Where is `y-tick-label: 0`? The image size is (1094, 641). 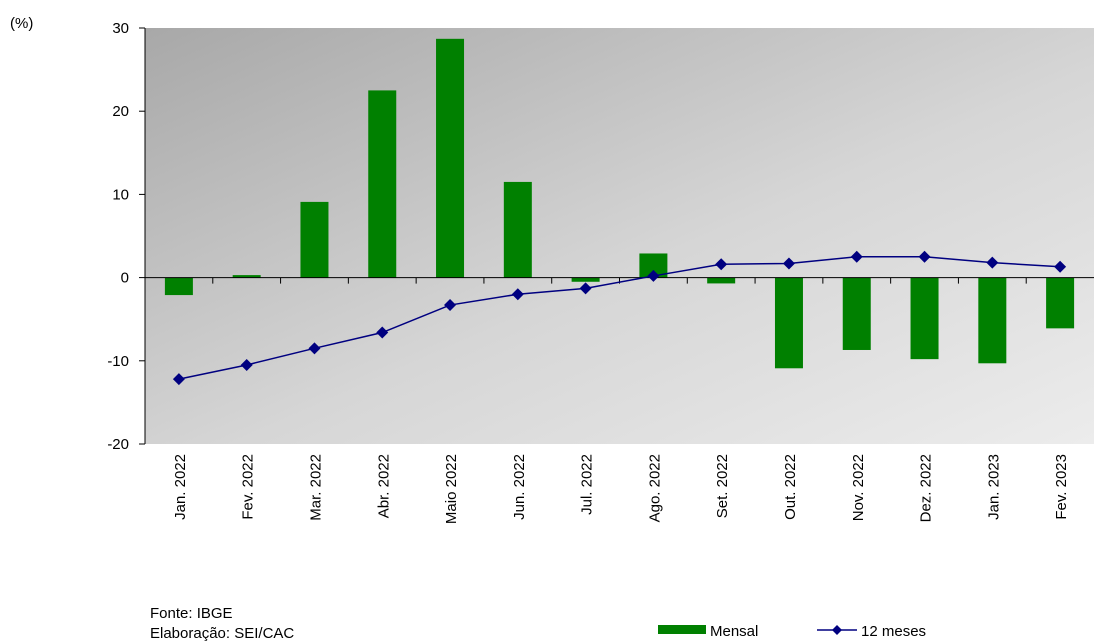
y-tick-label: 0 is located at coordinates (125, 278).